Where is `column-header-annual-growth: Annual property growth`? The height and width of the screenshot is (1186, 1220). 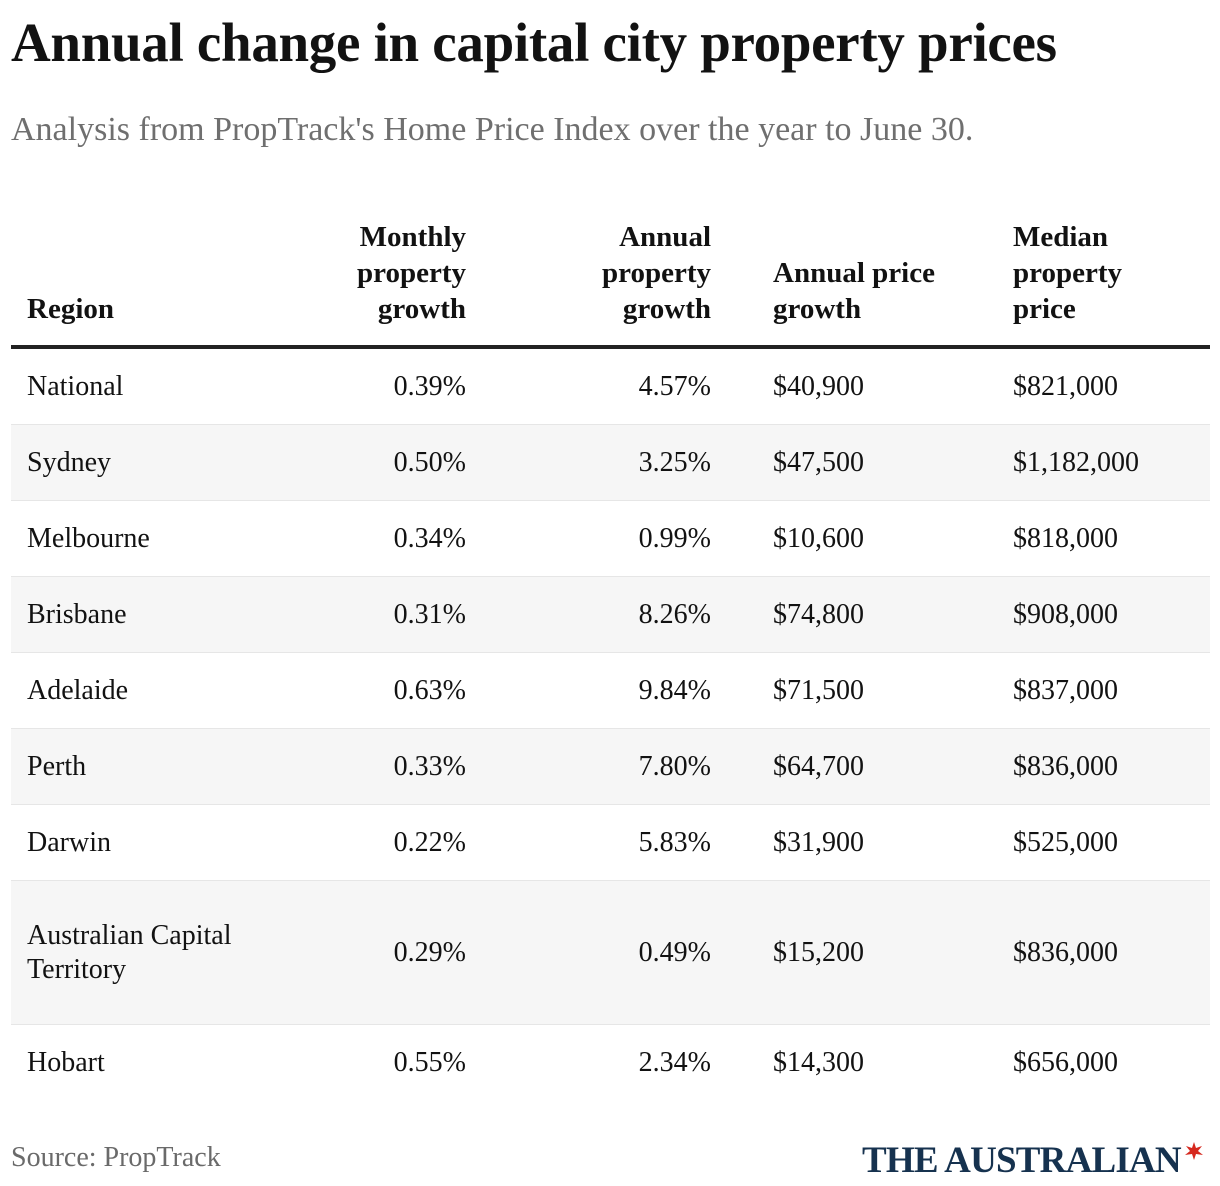 column-header-annual-growth: Annual property growth is located at coordinates (588, 277).